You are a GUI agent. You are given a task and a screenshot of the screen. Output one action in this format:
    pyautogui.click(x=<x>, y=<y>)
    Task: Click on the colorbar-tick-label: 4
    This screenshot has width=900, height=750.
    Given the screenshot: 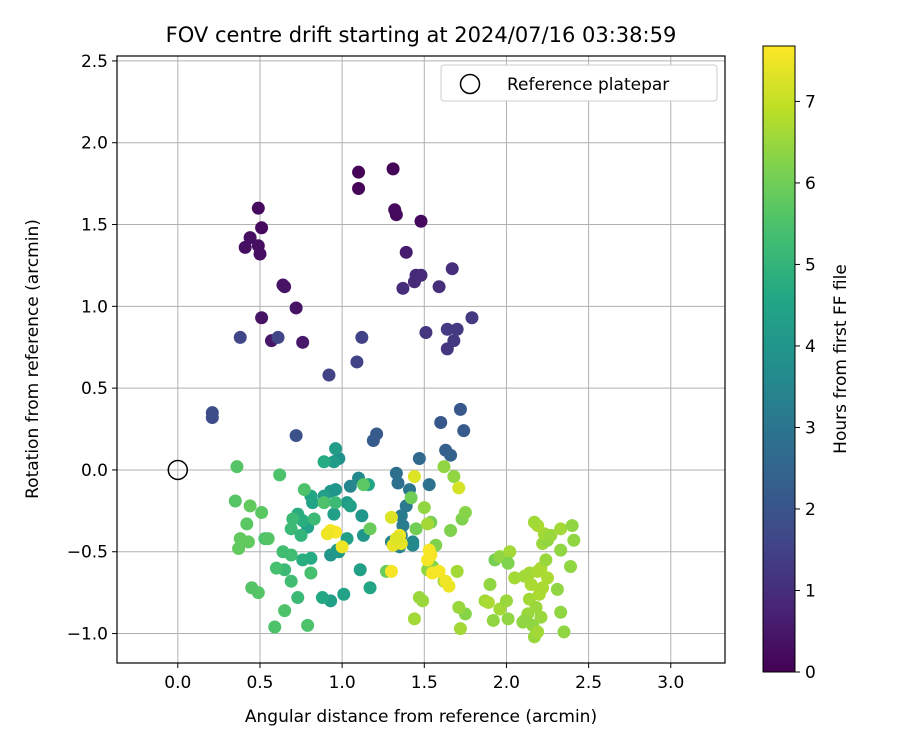 What is the action you would take?
    pyautogui.click(x=810, y=347)
    